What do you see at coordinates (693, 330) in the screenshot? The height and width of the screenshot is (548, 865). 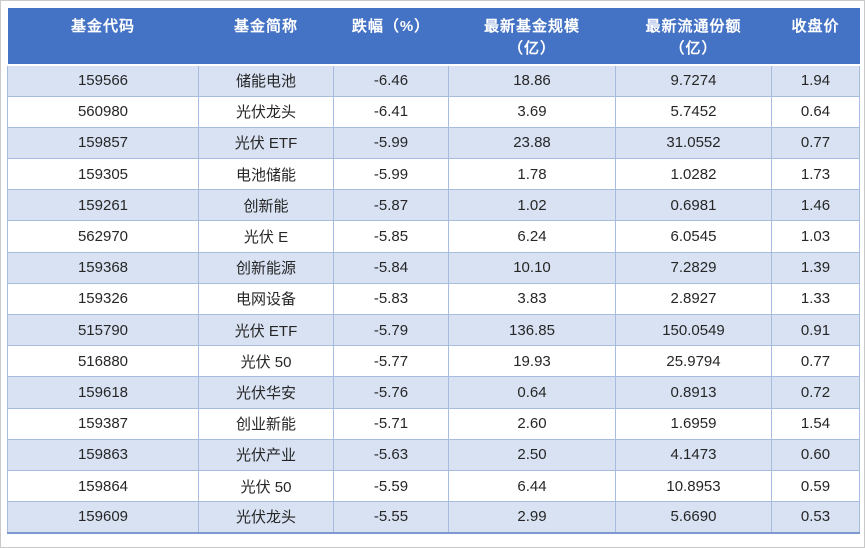 I see `table-cell: 150.0549` at bounding box center [693, 330].